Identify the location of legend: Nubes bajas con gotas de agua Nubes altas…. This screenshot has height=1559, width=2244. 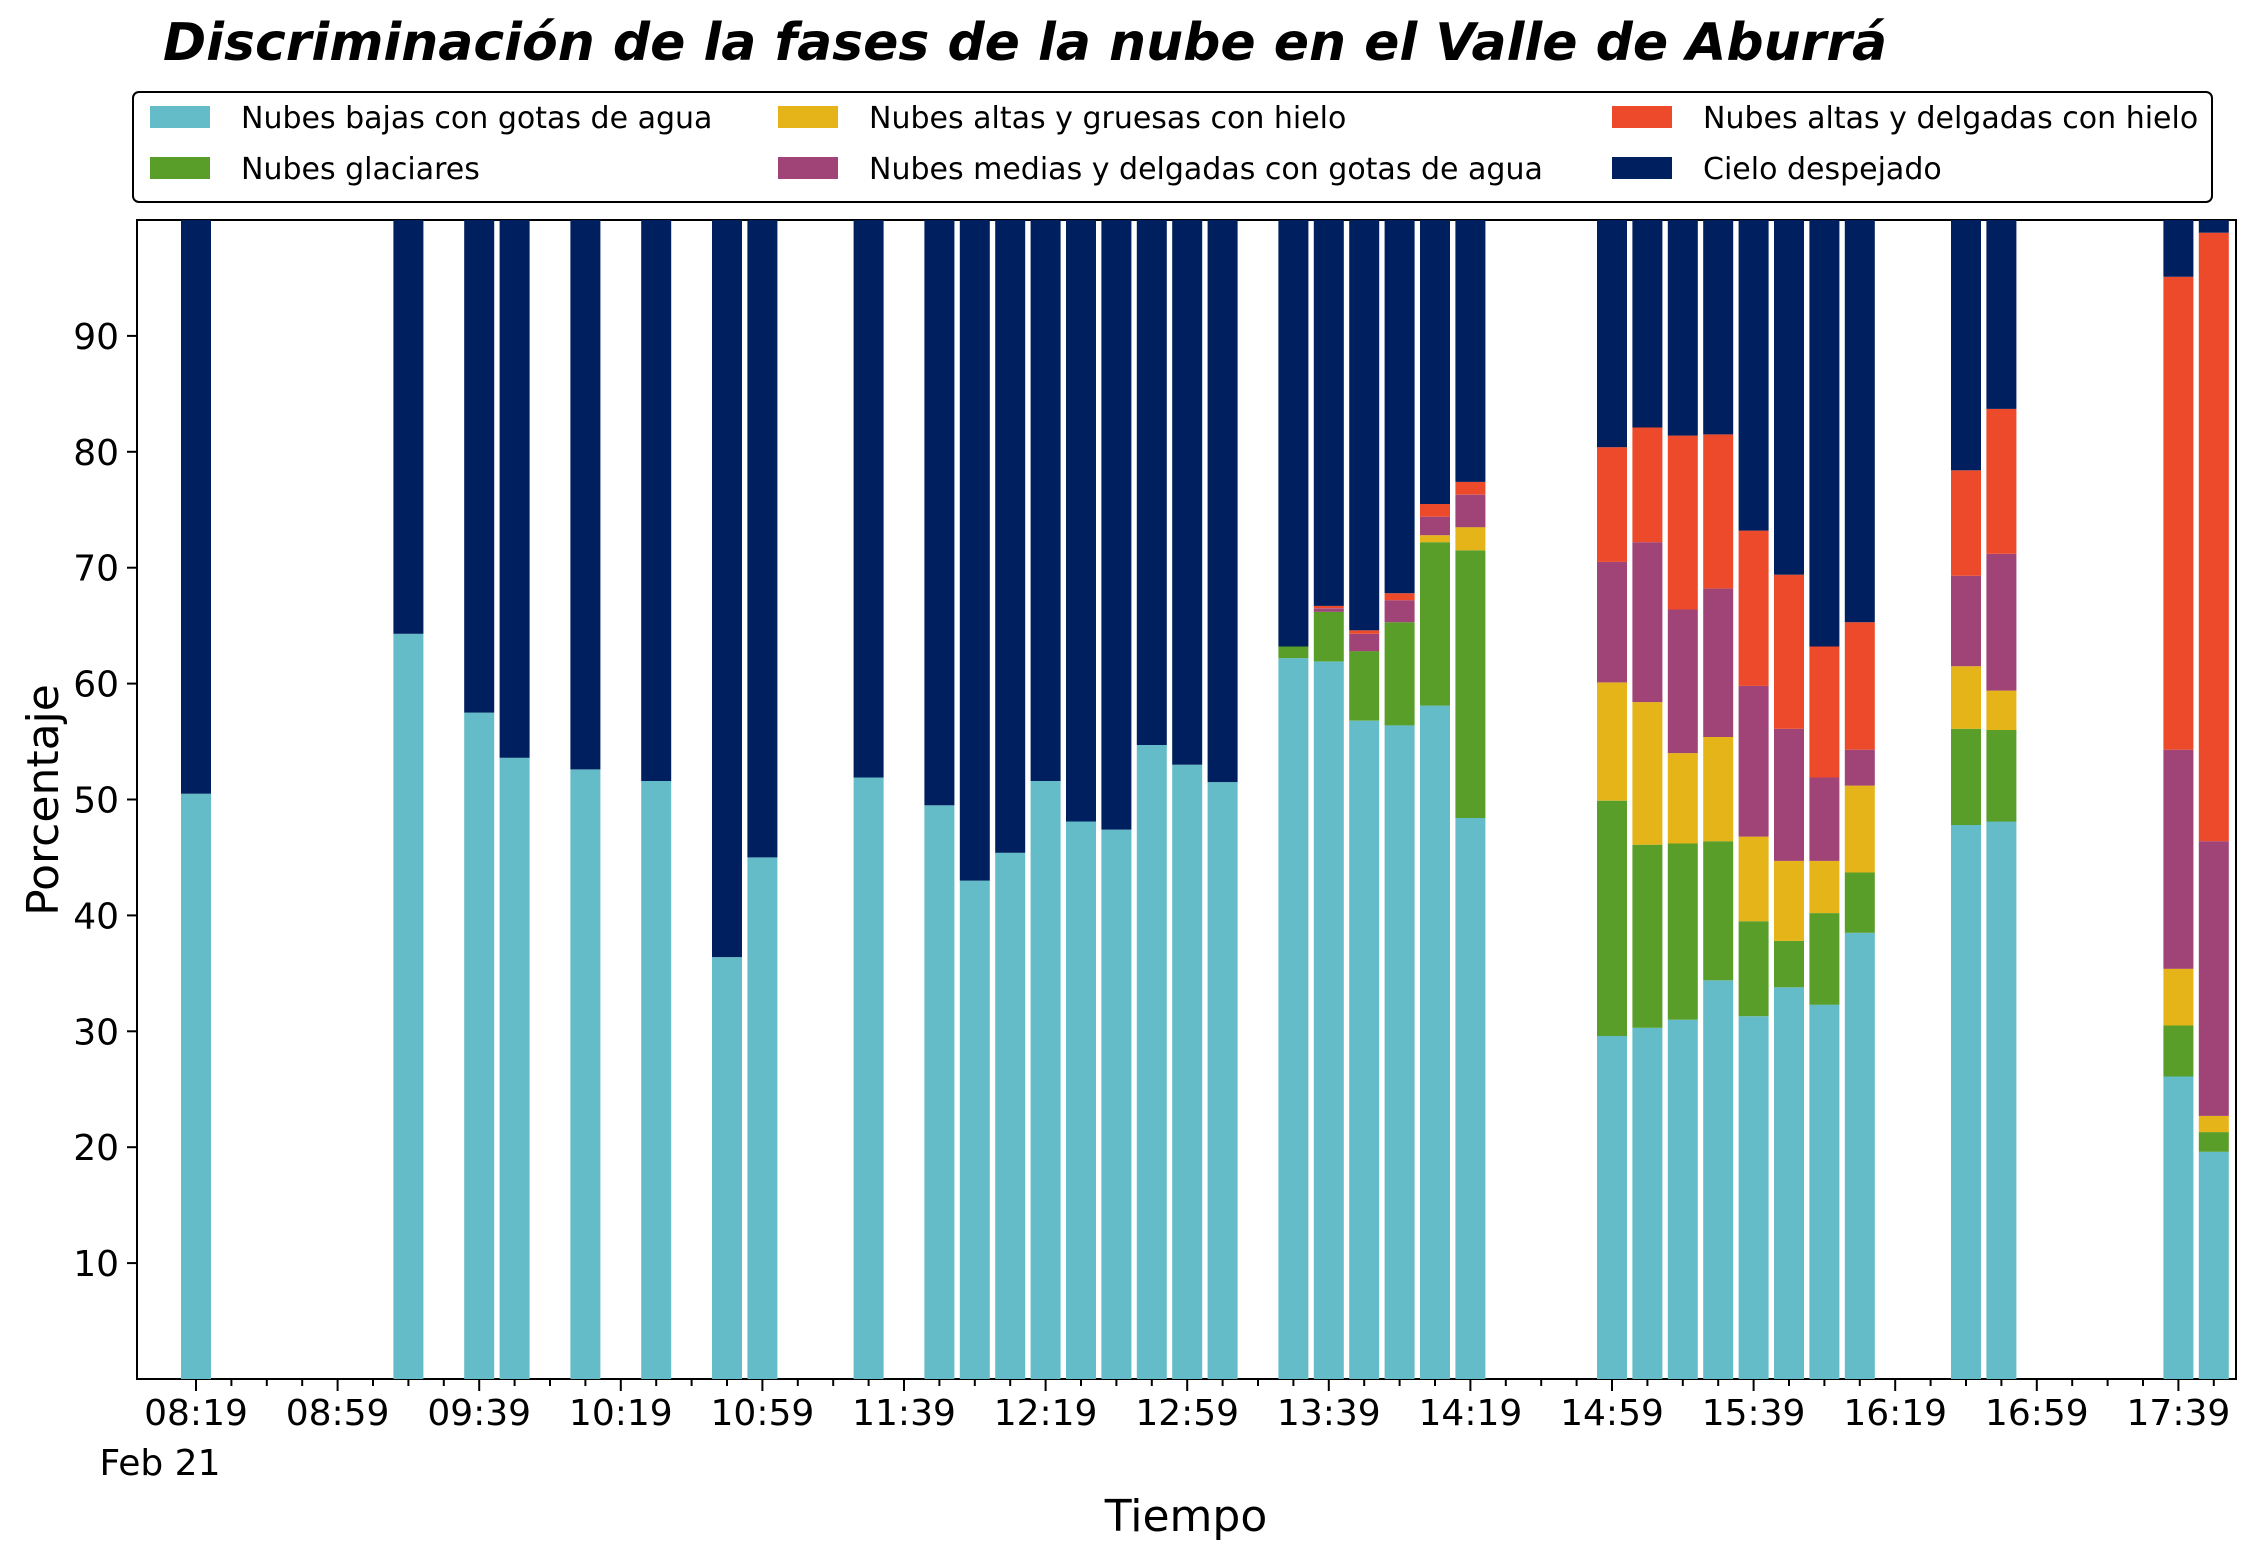
(1172, 147).